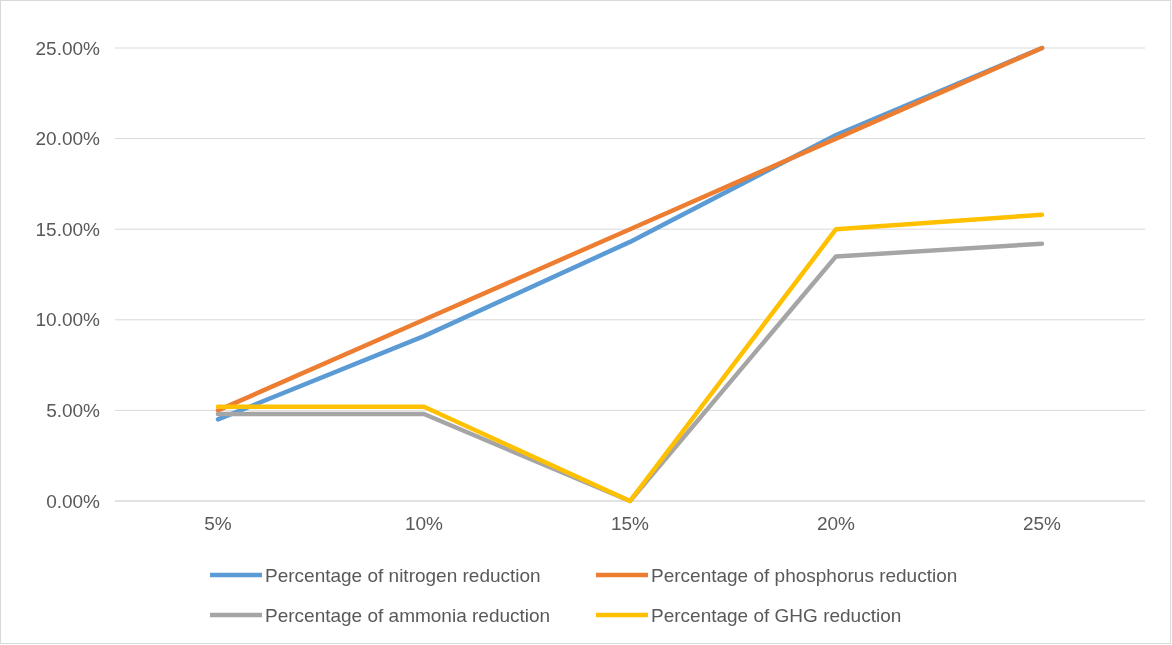 The height and width of the screenshot is (645, 1172). What do you see at coordinates (408, 615) in the screenshot?
I see `legend-label: Percentage of ammonia reduction` at bounding box center [408, 615].